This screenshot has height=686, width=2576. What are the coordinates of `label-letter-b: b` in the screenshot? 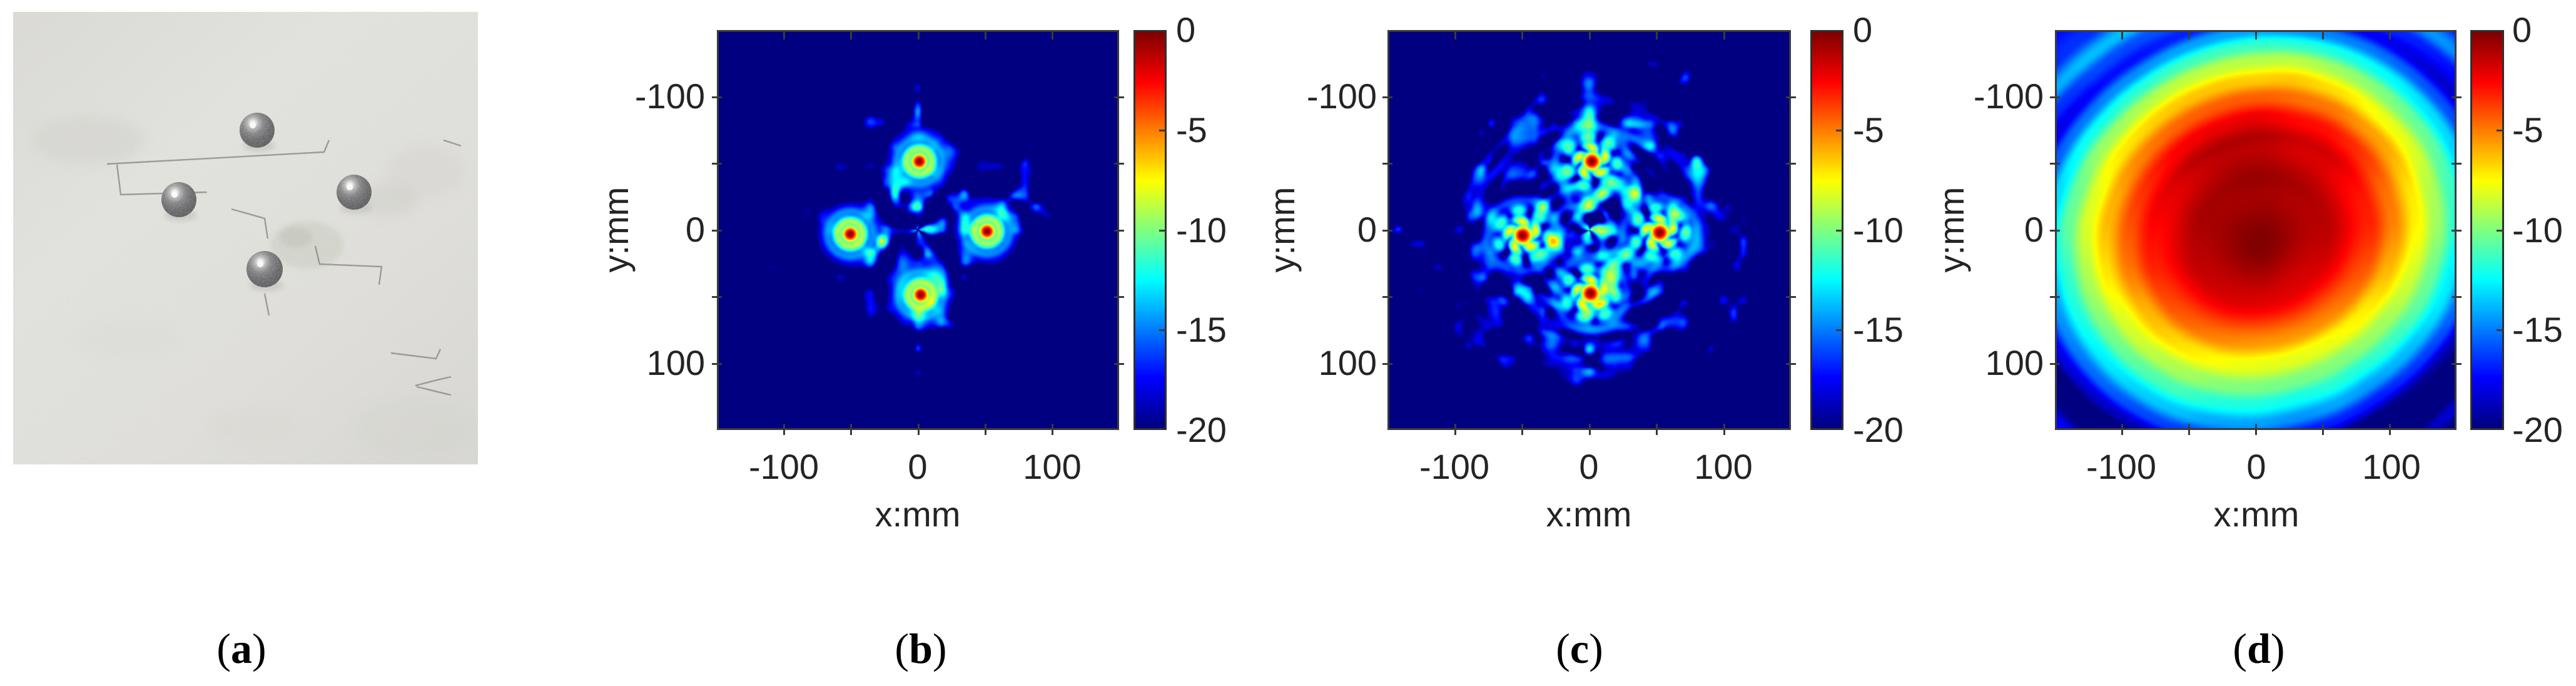 It's located at (921, 649).